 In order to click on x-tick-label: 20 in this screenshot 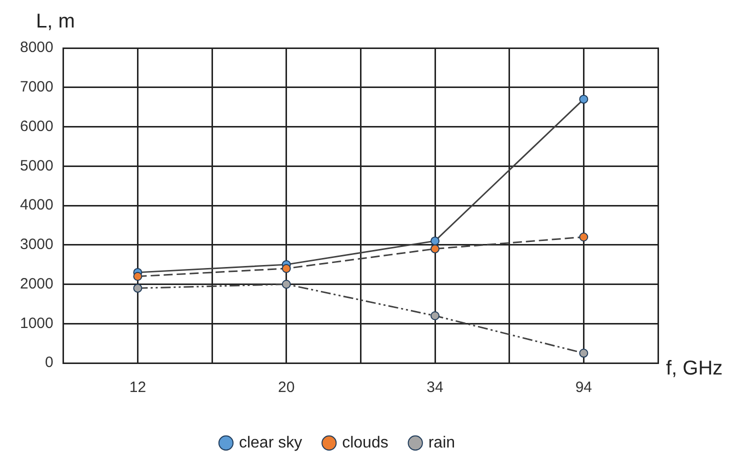, I will do `click(286, 387)`.